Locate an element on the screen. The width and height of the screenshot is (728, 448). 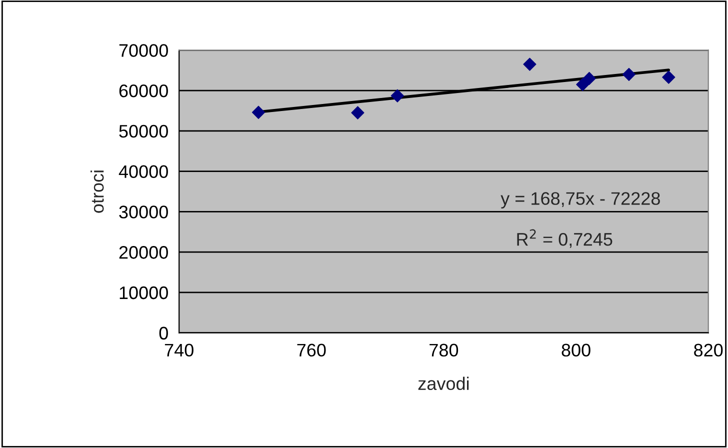
x-tick-label: 820 is located at coordinates (708, 350).